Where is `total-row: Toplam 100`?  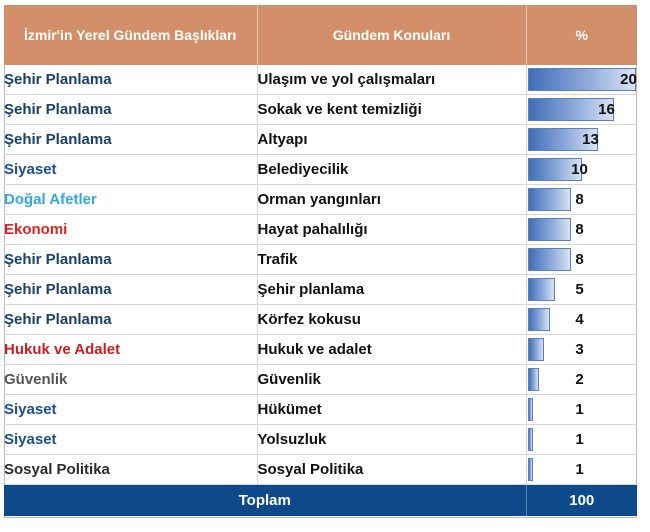 total-row: Toplam 100 is located at coordinates (320, 500).